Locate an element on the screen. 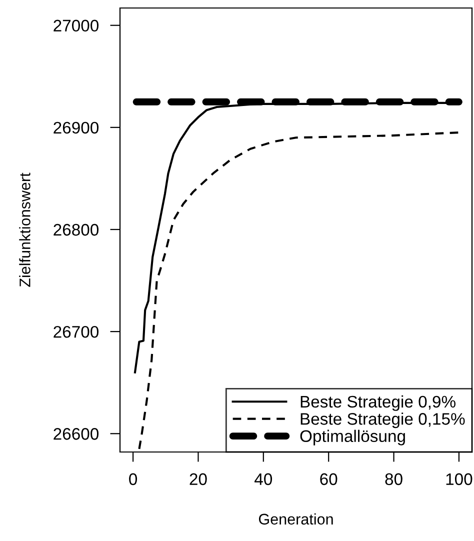 This screenshot has height=541, width=474. y-tick-label: 26600 is located at coordinates (76, 434).